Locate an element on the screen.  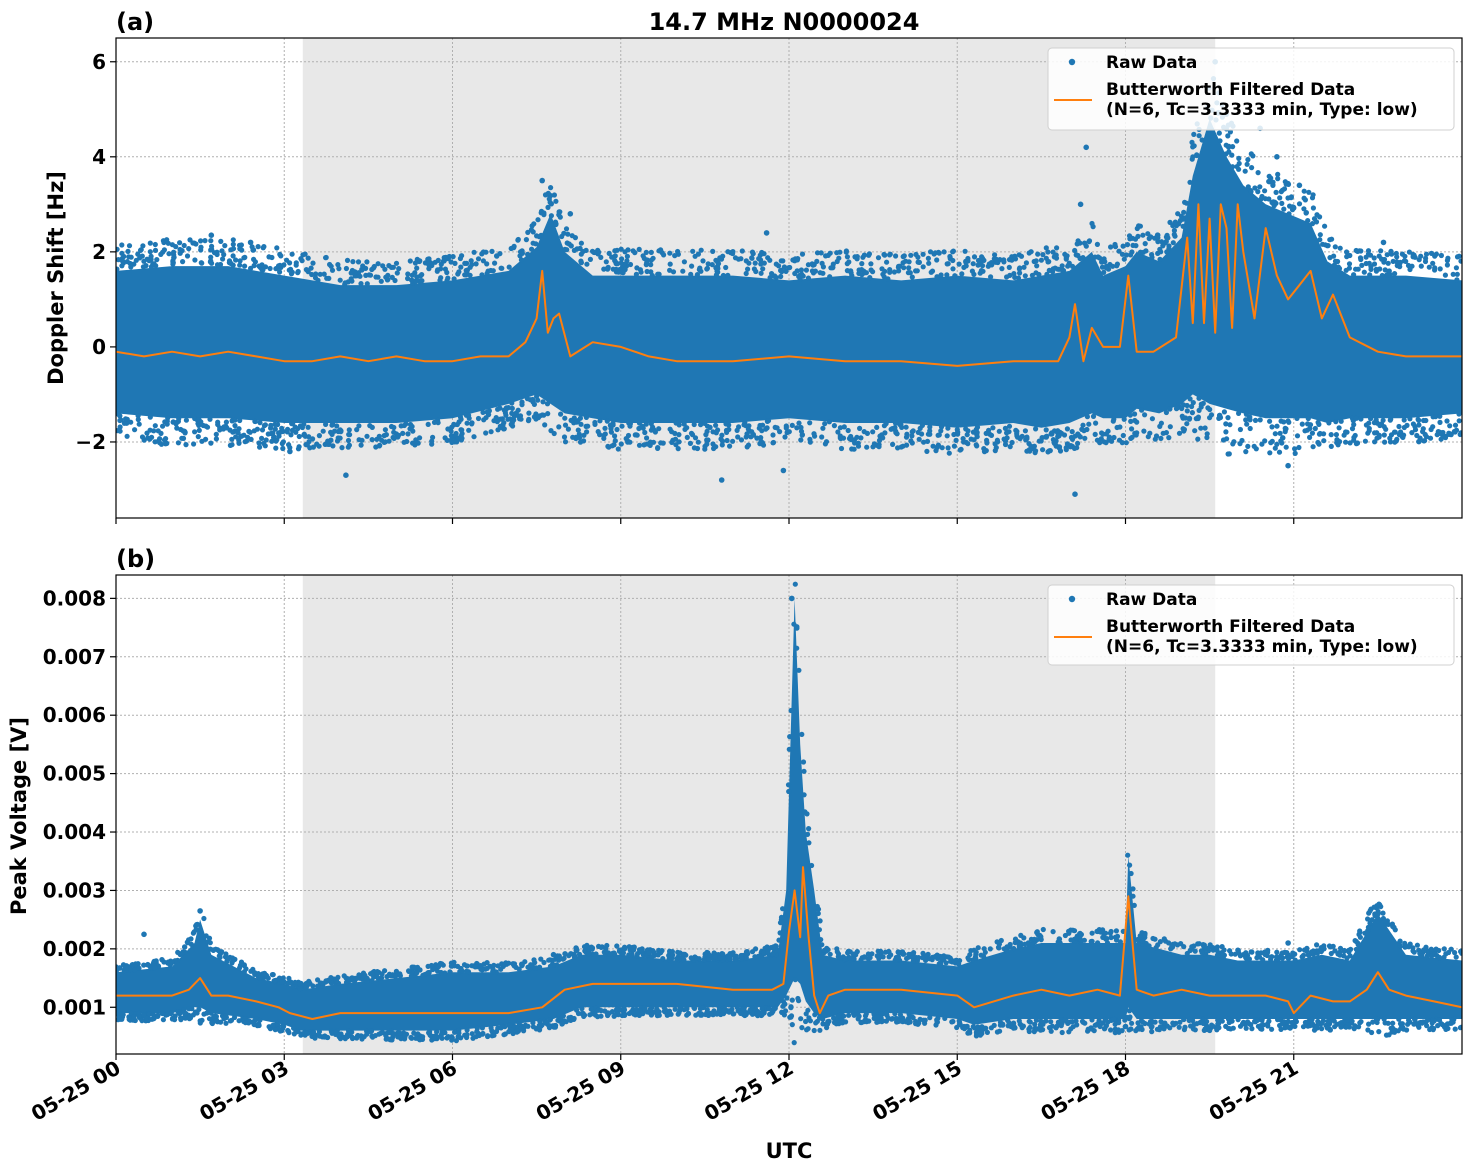
y-tick-label: 0.004 is located at coordinates (74, 832).